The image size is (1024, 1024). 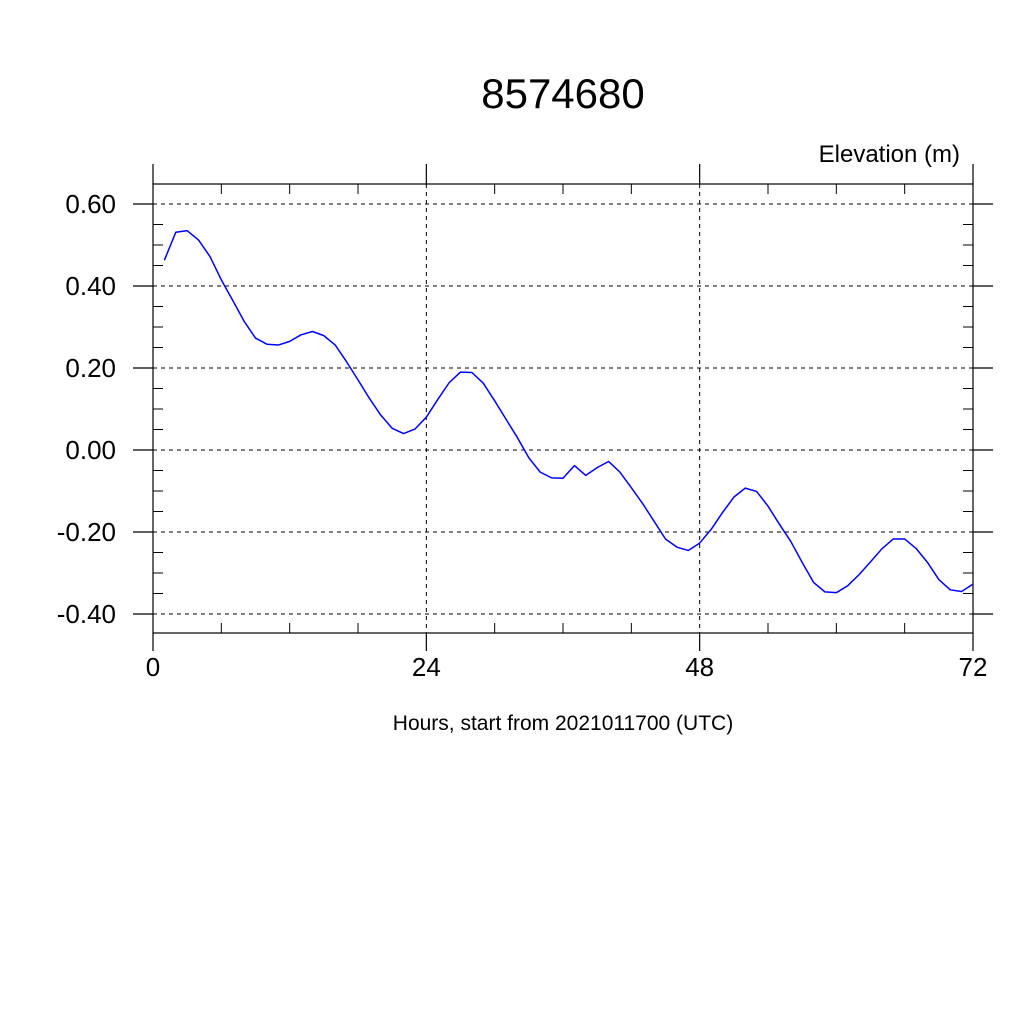 What do you see at coordinates (426, 667) in the screenshot?
I see `x-tick-label: 24` at bounding box center [426, 667].